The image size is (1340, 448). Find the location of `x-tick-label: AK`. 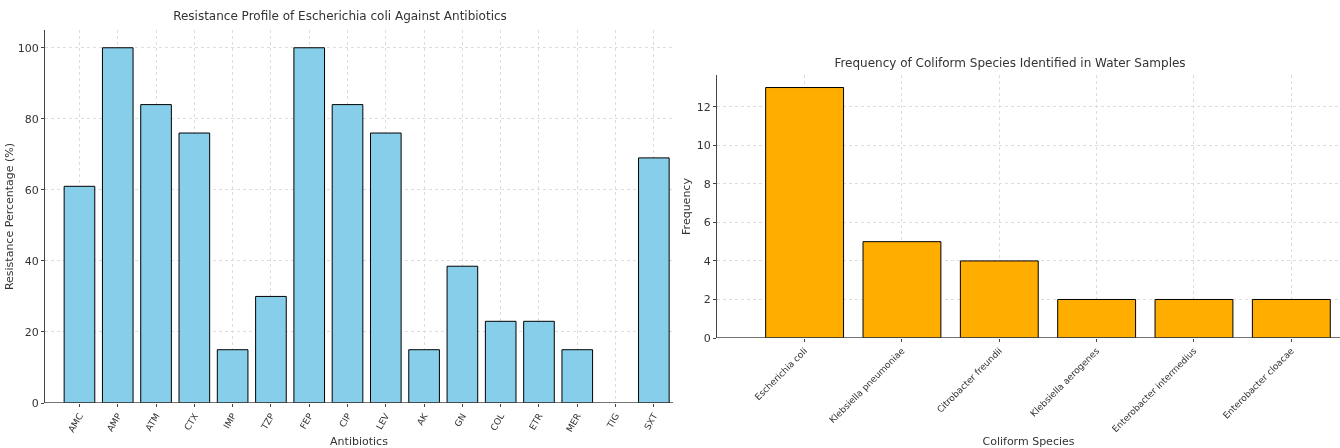

x-tick-label: AK is located at coordinates (423, 418).